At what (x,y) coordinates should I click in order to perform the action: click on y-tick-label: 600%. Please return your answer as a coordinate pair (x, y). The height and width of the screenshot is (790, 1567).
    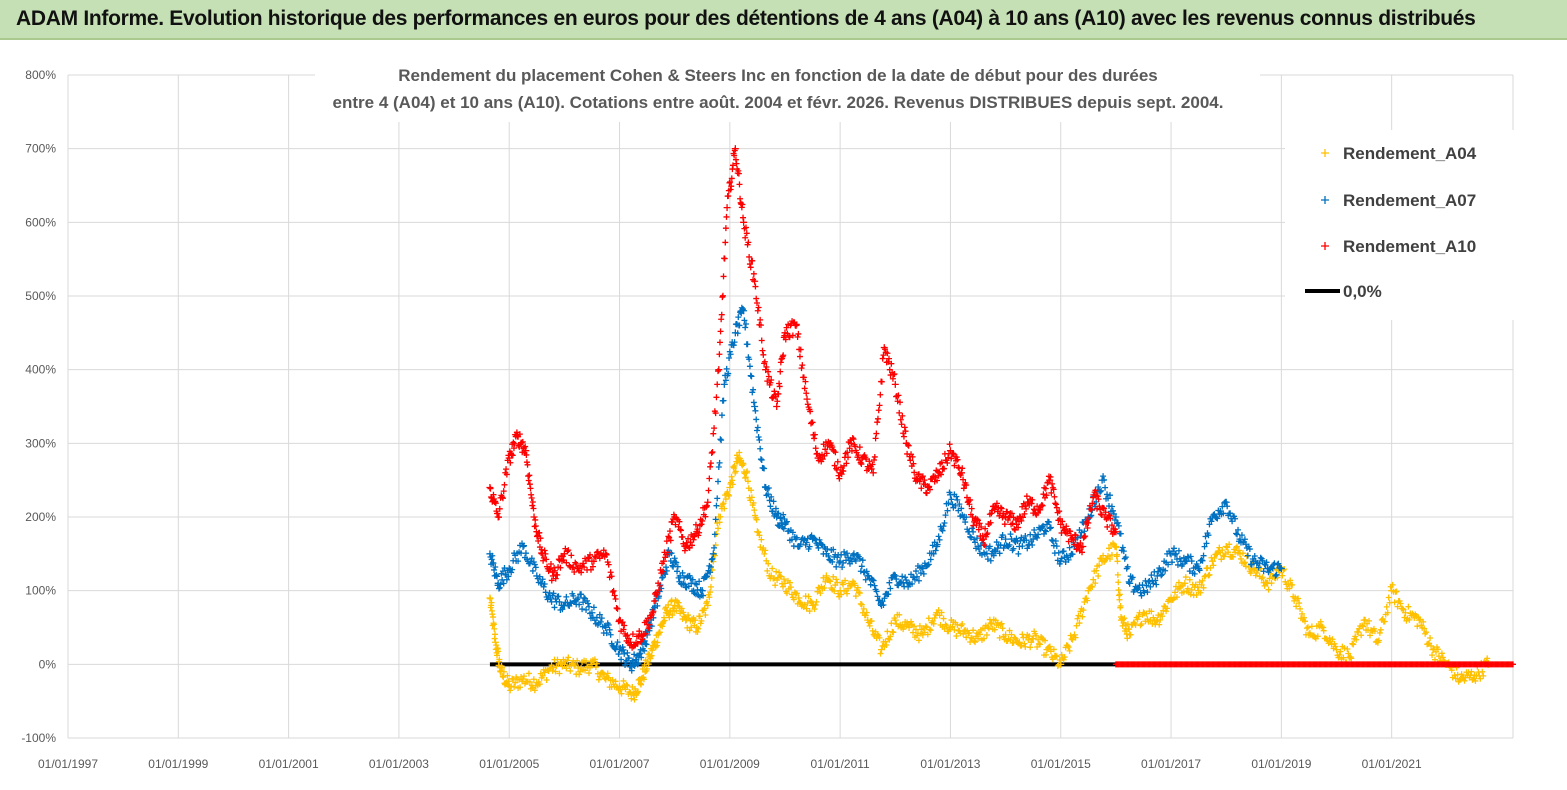
    Looking at the image, I should click on (40, 222).